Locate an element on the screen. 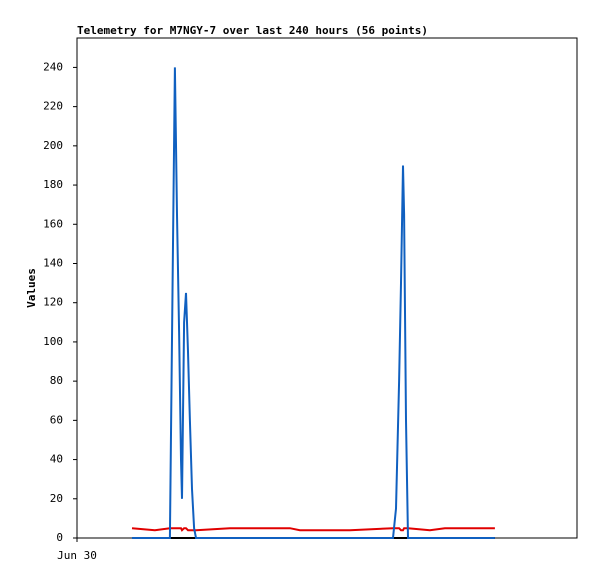  y-tick-label: 180 is located at coordinates (53, 184).